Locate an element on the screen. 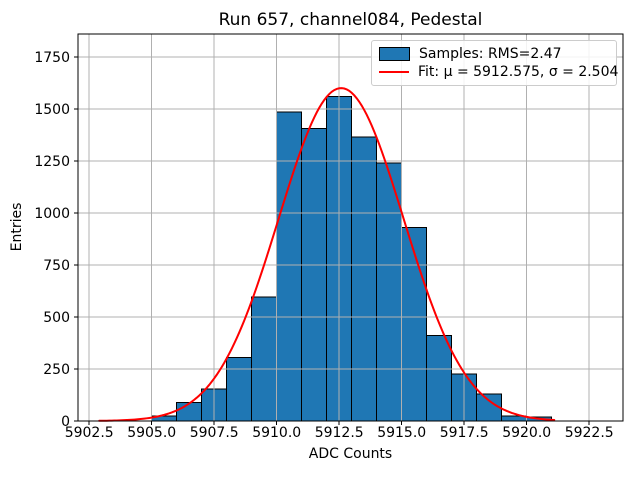  x-tick-label: 5915.0 is located at coordinates (401, 433).